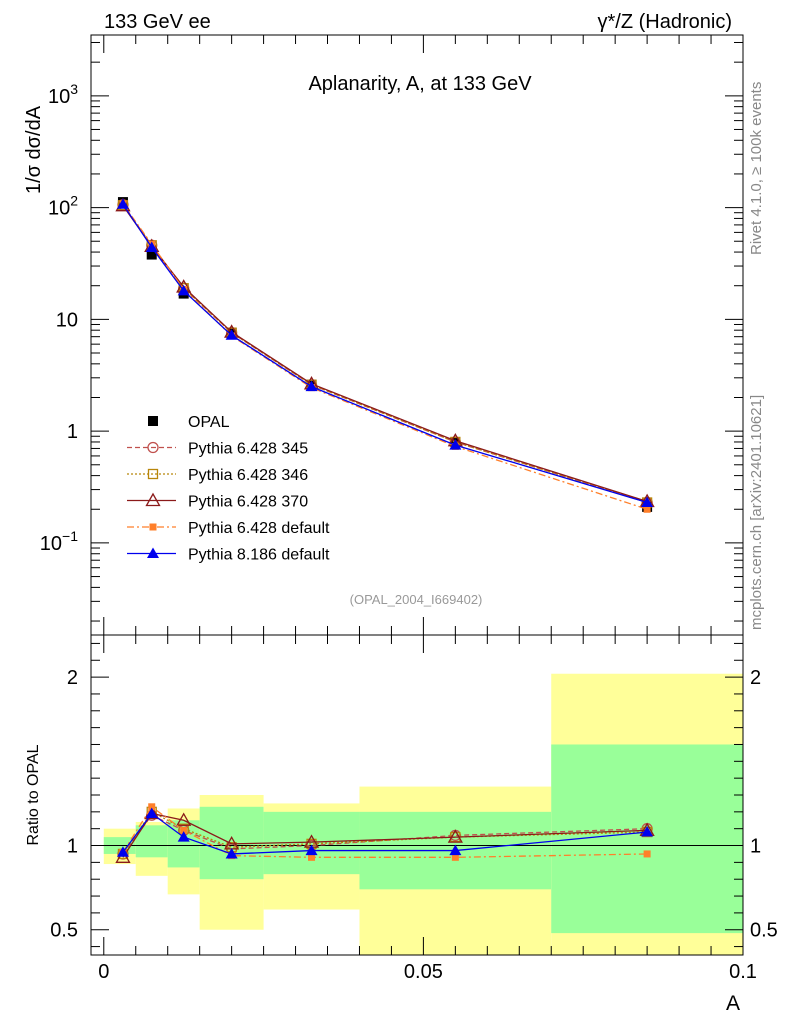  I want to click on header-left-label: 133 GeV ee, so click(157, 22).